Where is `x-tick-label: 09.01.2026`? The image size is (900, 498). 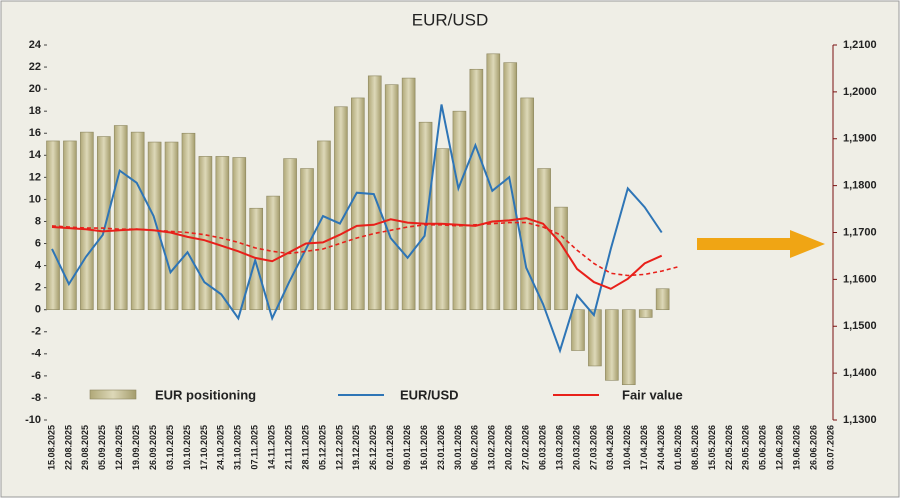
x-tick-label: 09.01.2026 is located at coordinates (407, 447).